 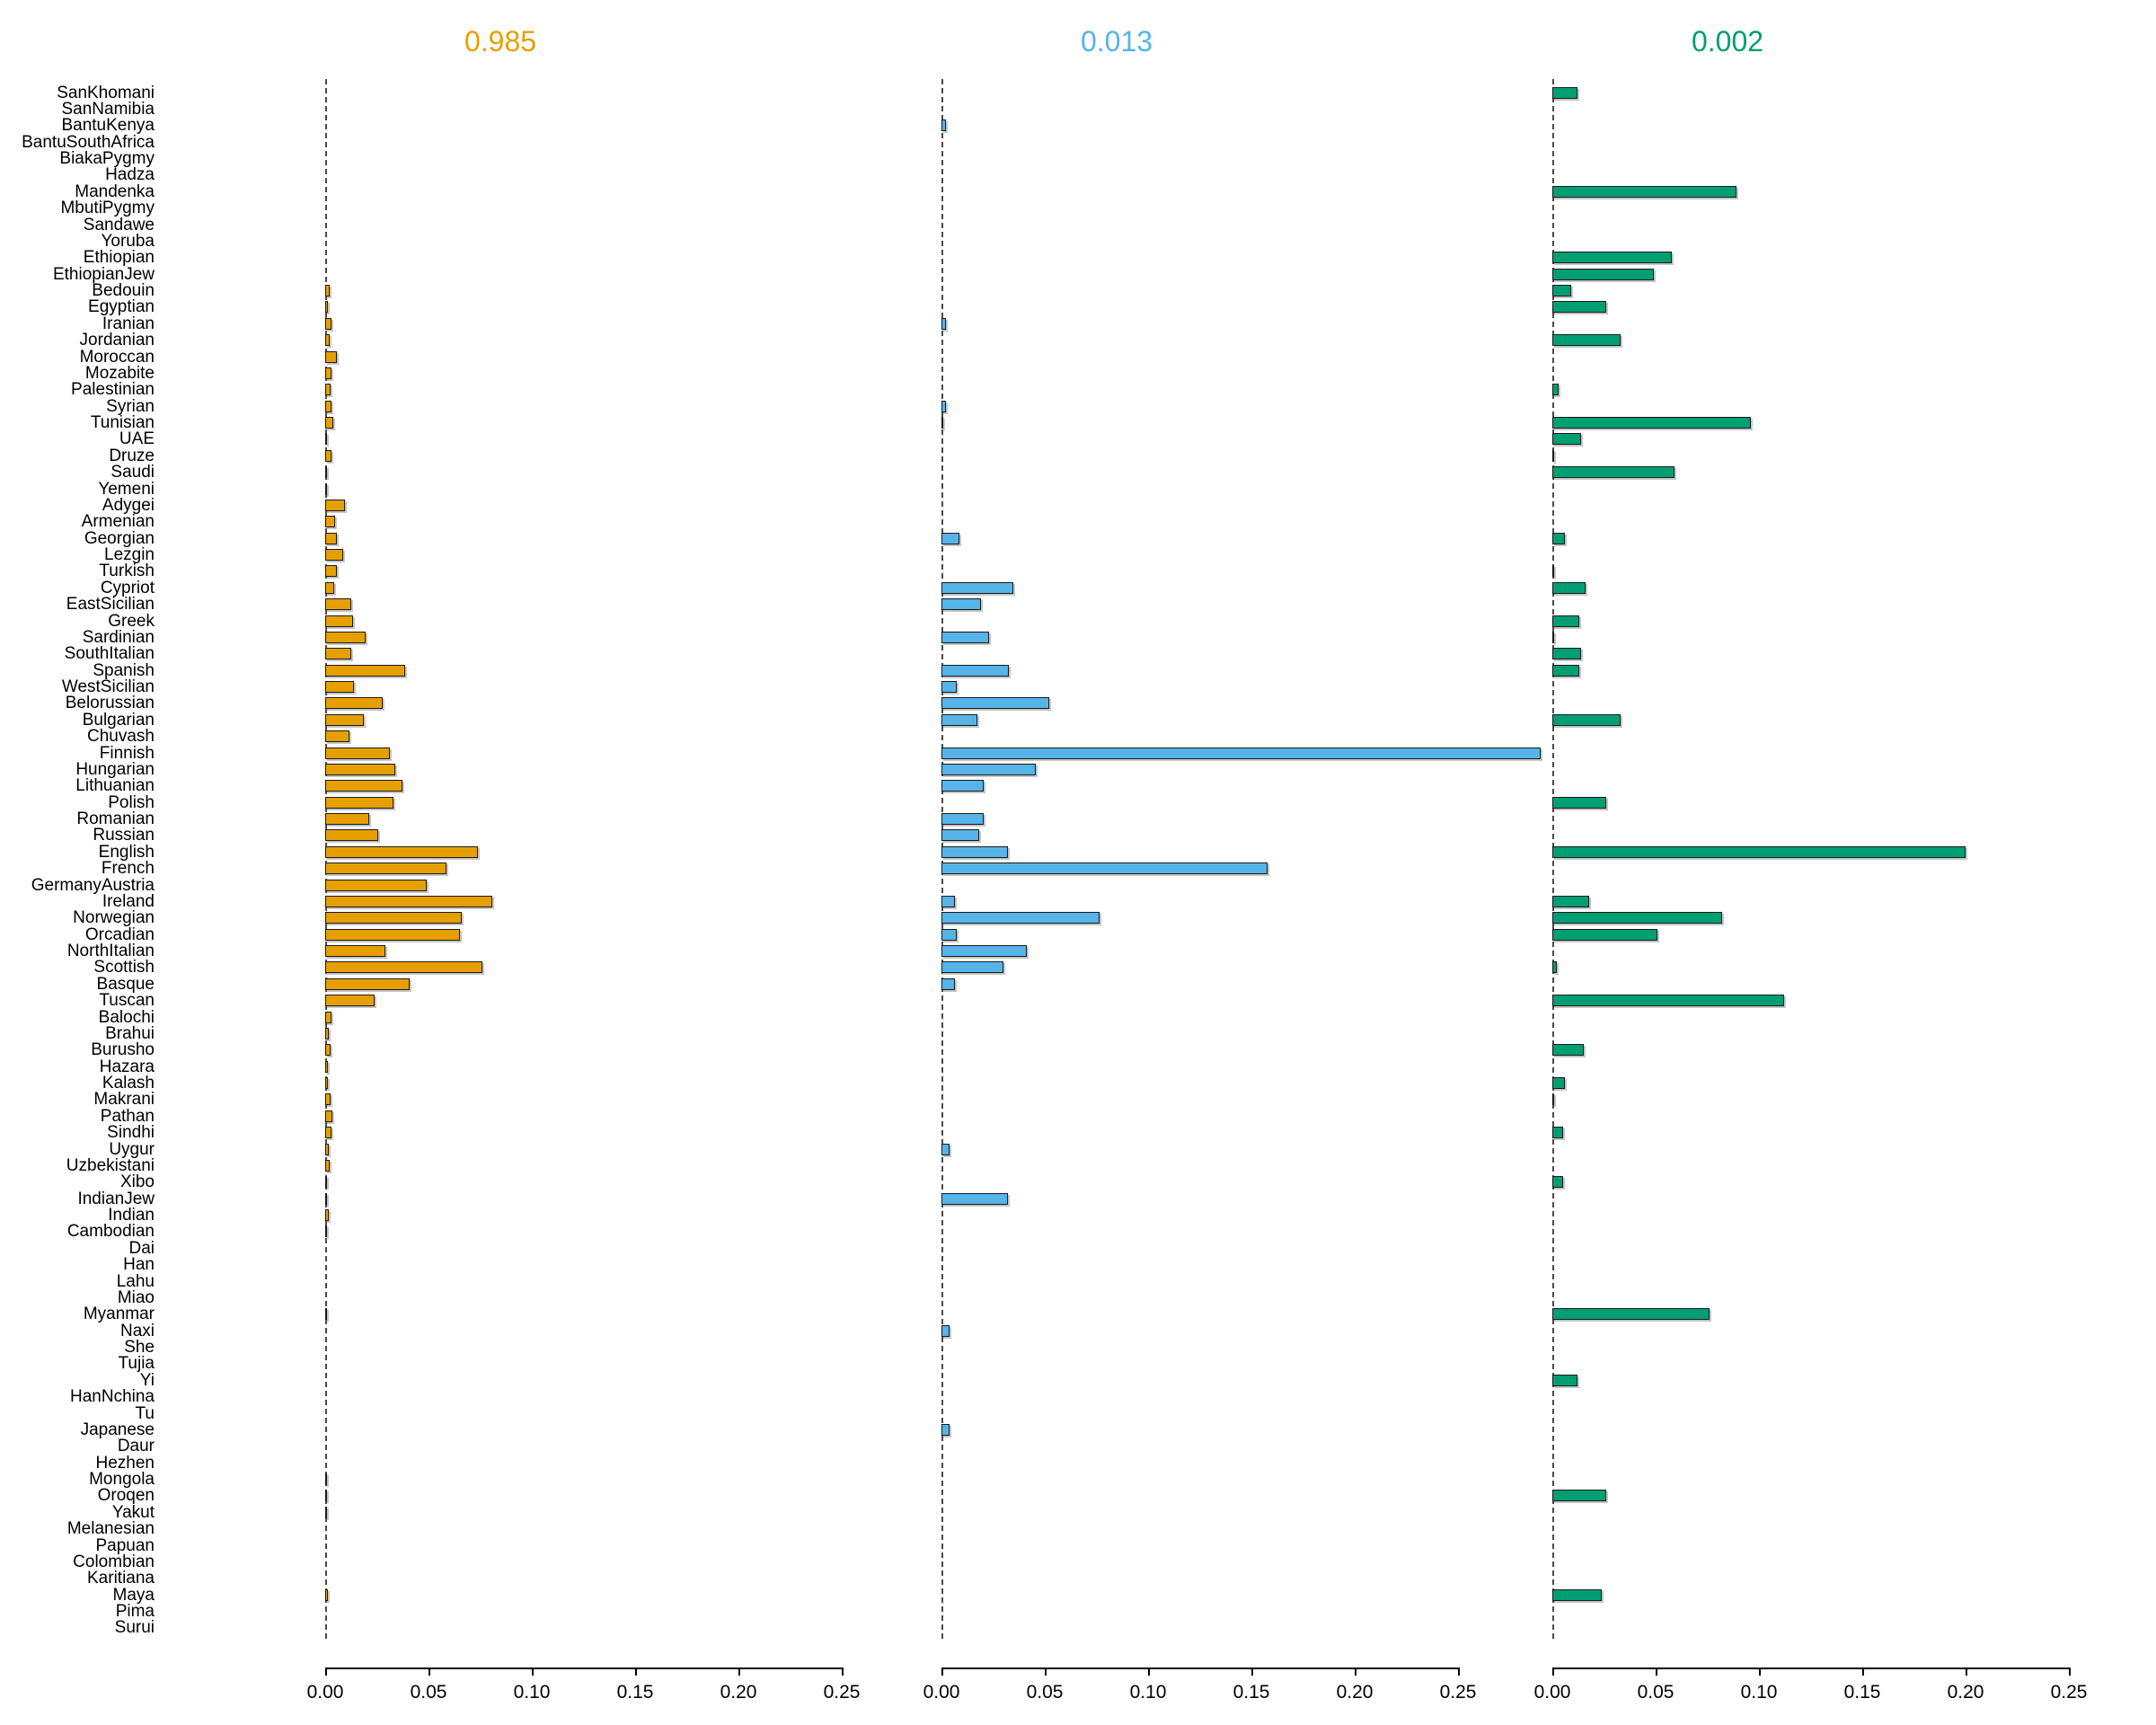 I want to click on population-label: Sardinian, so click(x=118, y=637).